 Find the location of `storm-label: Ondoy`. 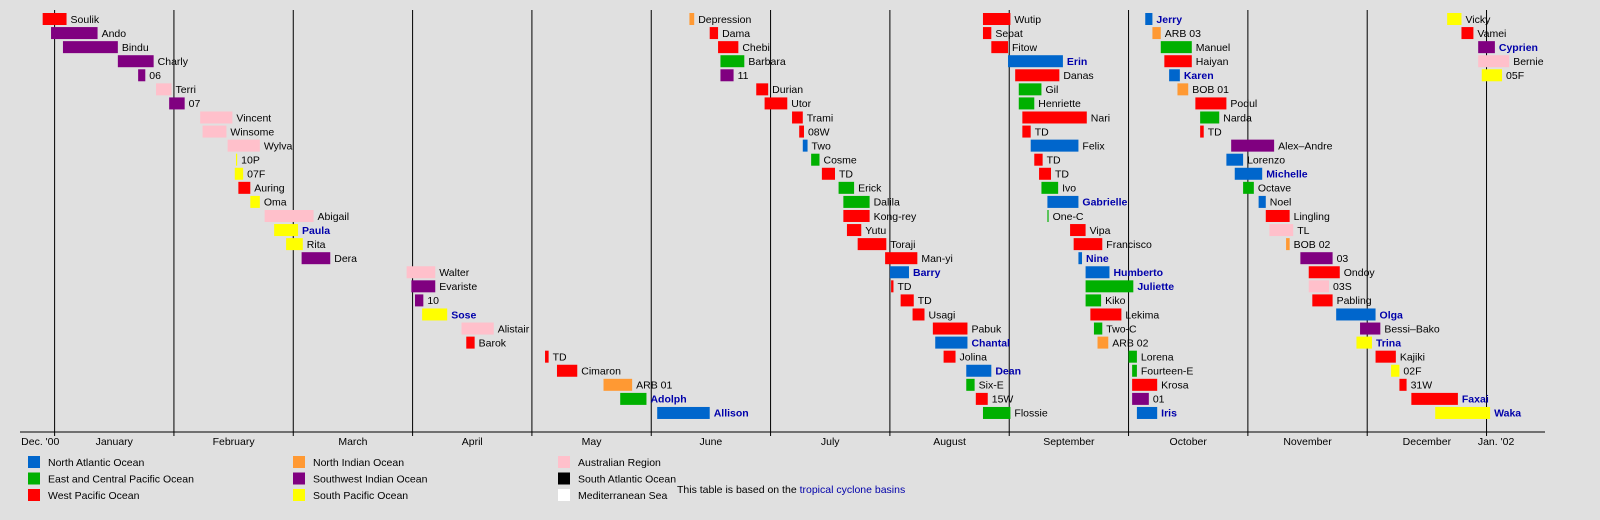

storm-label: Ondoy is located at coordinates (1360, 273).